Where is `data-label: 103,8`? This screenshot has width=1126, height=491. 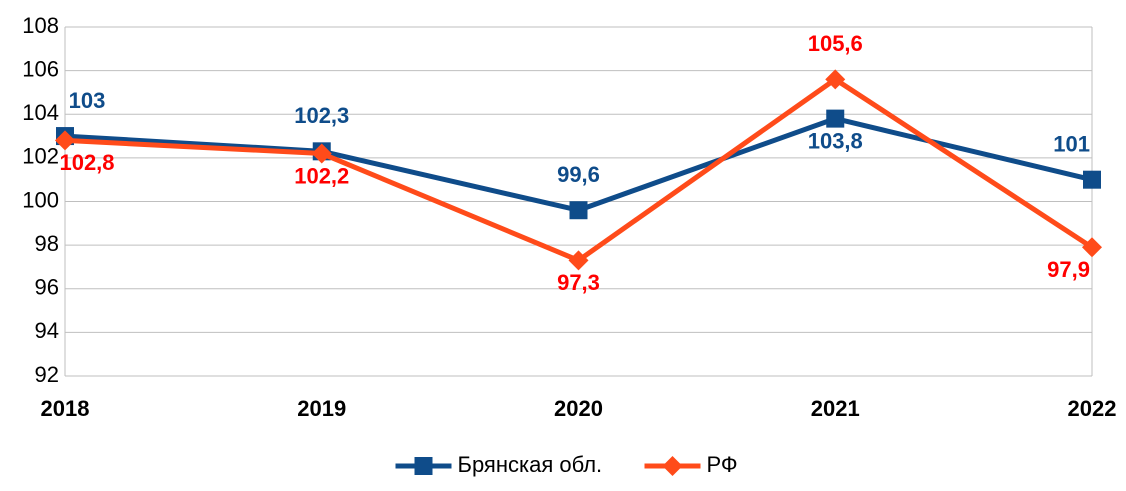
data-label: 103,8 is located at coordinates (835, 140).